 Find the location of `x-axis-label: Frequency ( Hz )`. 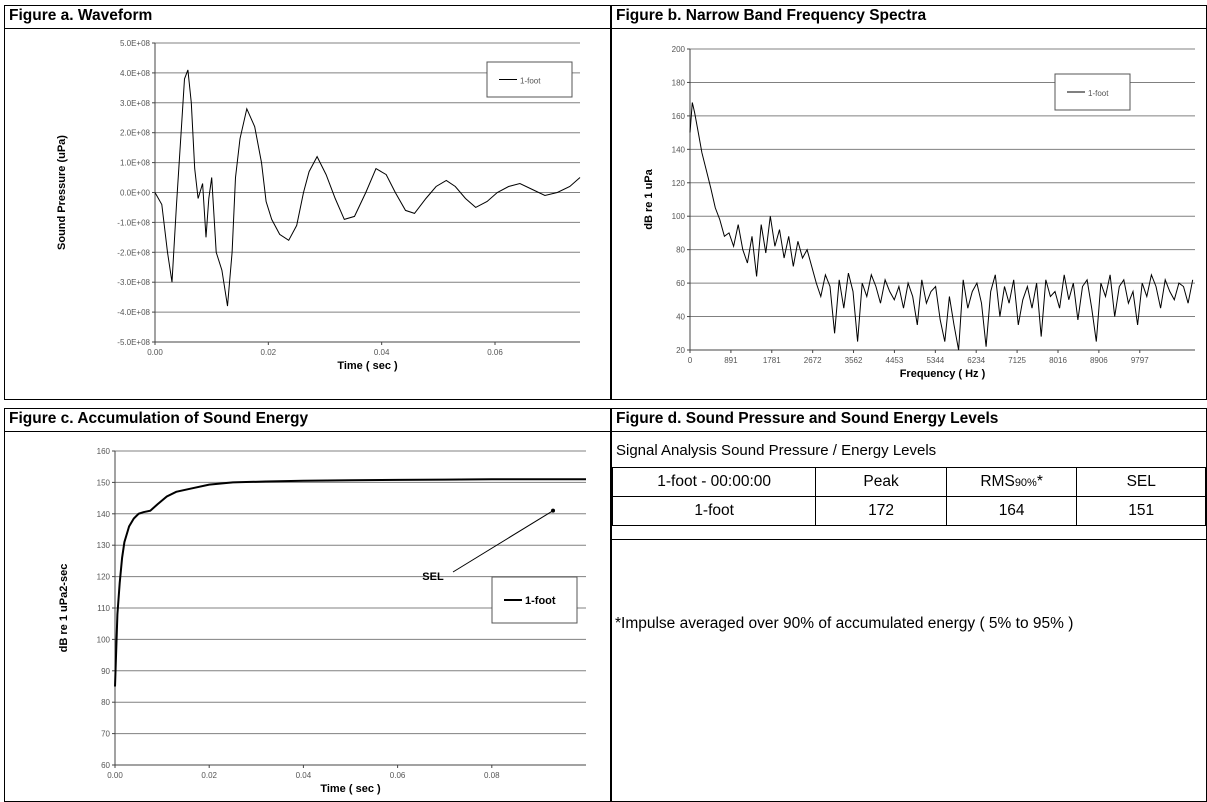

x-axis-label: Frequency ( Hz ) is located at coordinates (943, 374).